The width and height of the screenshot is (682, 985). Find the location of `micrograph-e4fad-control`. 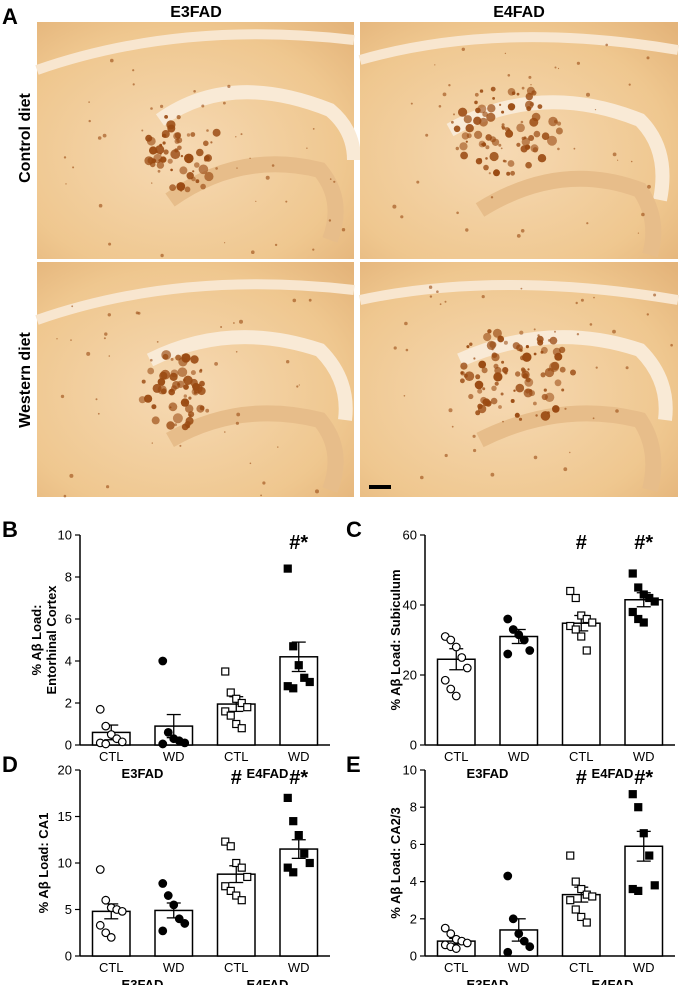

micrograph-e4fad-control is located at coordinates (518, 140).